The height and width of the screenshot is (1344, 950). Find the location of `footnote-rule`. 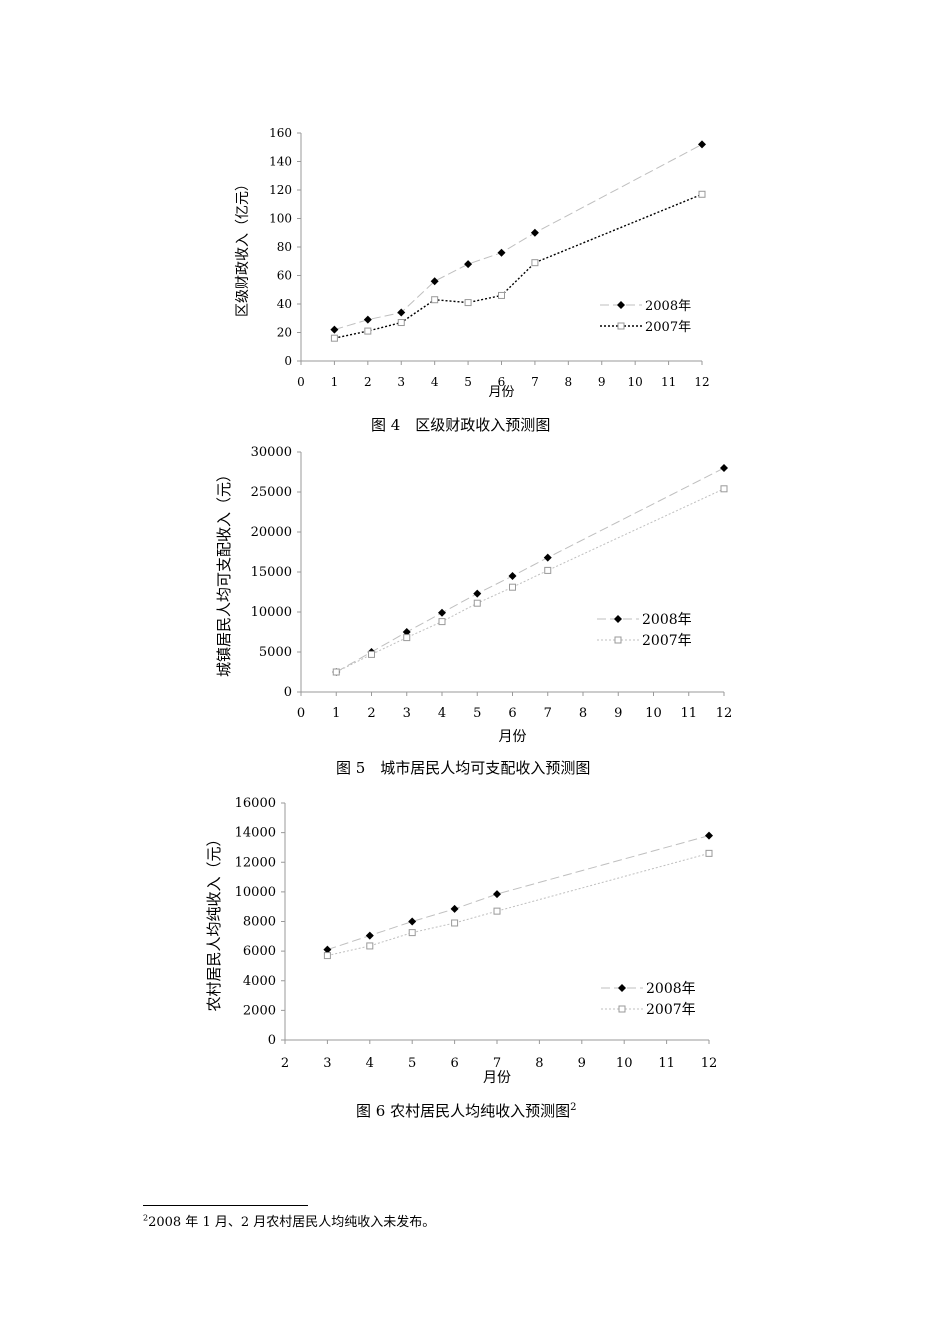

footnote-rule is located at coordinates (225, 1205).